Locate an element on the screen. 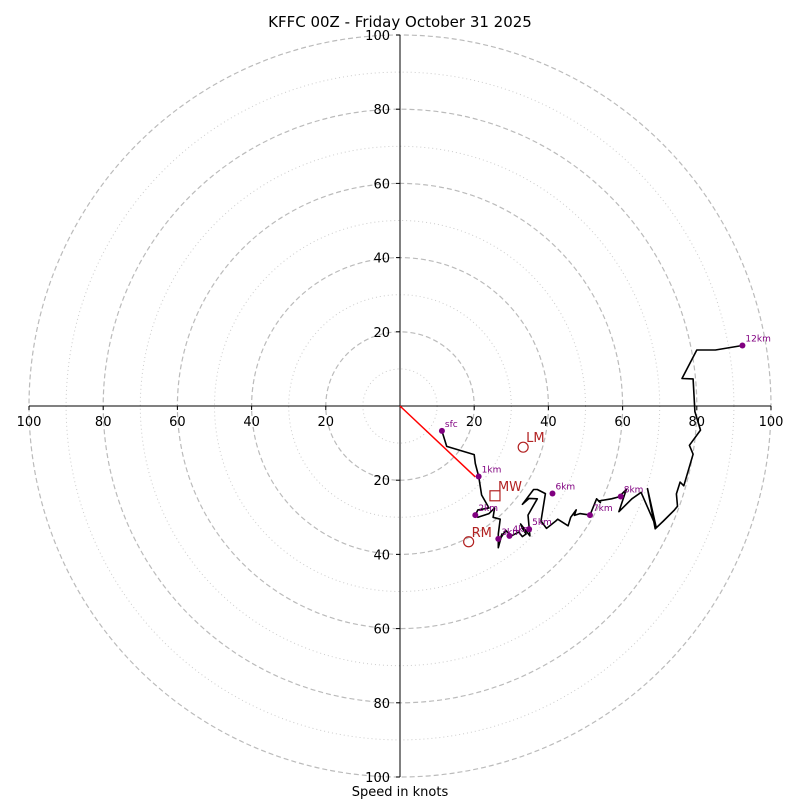 Image resolution: width=800 pixels, height=800 pixels. height-label-sfc: sfc is located at coordinates (451, 425).